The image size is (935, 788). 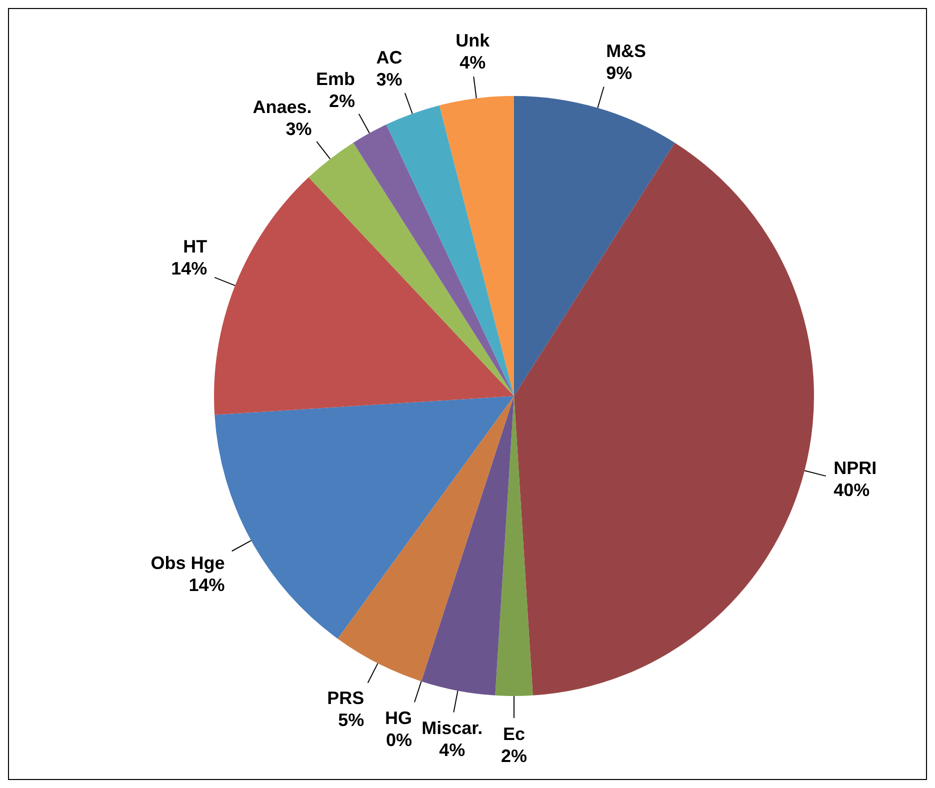 What do you see at coordinates (187, 562) in the screenshot?
I see `slice-label: Obs Hge` at bounding box center [187, 562].